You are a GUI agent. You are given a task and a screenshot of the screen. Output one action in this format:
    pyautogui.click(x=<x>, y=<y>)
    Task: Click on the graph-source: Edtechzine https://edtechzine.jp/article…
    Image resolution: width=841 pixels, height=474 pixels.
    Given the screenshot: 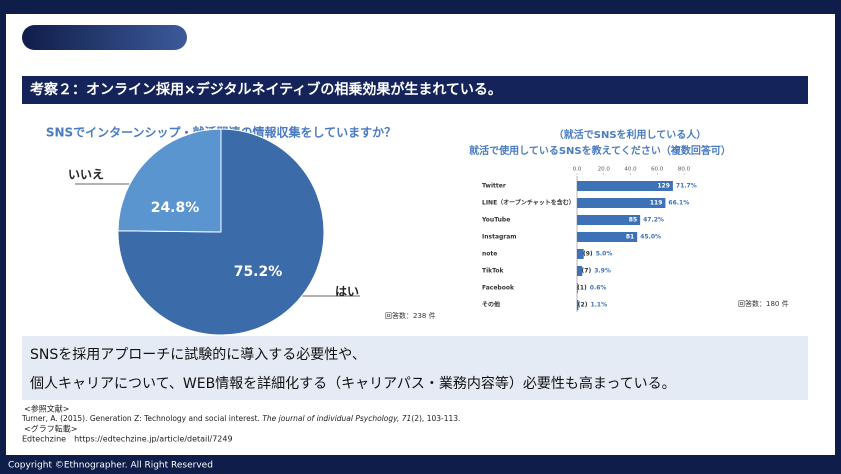 What is the action you would take?
    pyautogui.click(x=127, y=439)
    